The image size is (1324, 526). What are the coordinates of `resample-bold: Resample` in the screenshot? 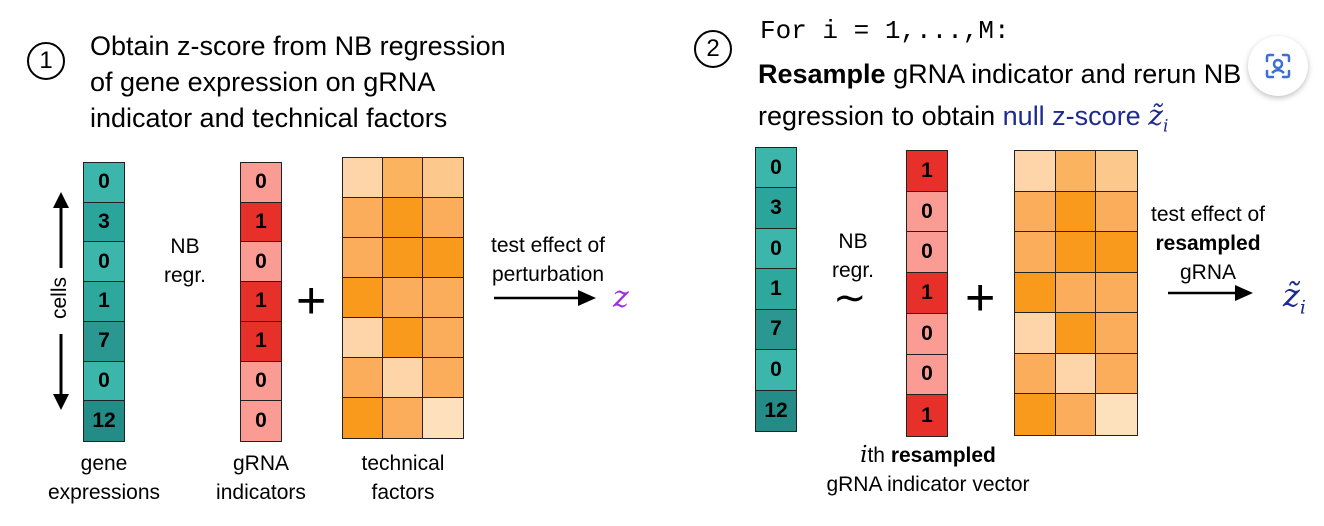 It's located at (822, 74).